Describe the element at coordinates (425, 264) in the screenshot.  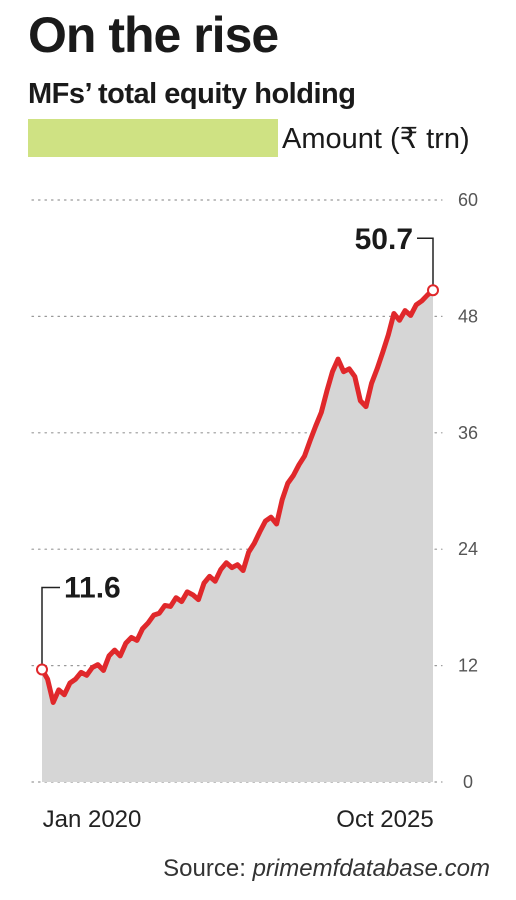
I see `end-callout-line` at that location.